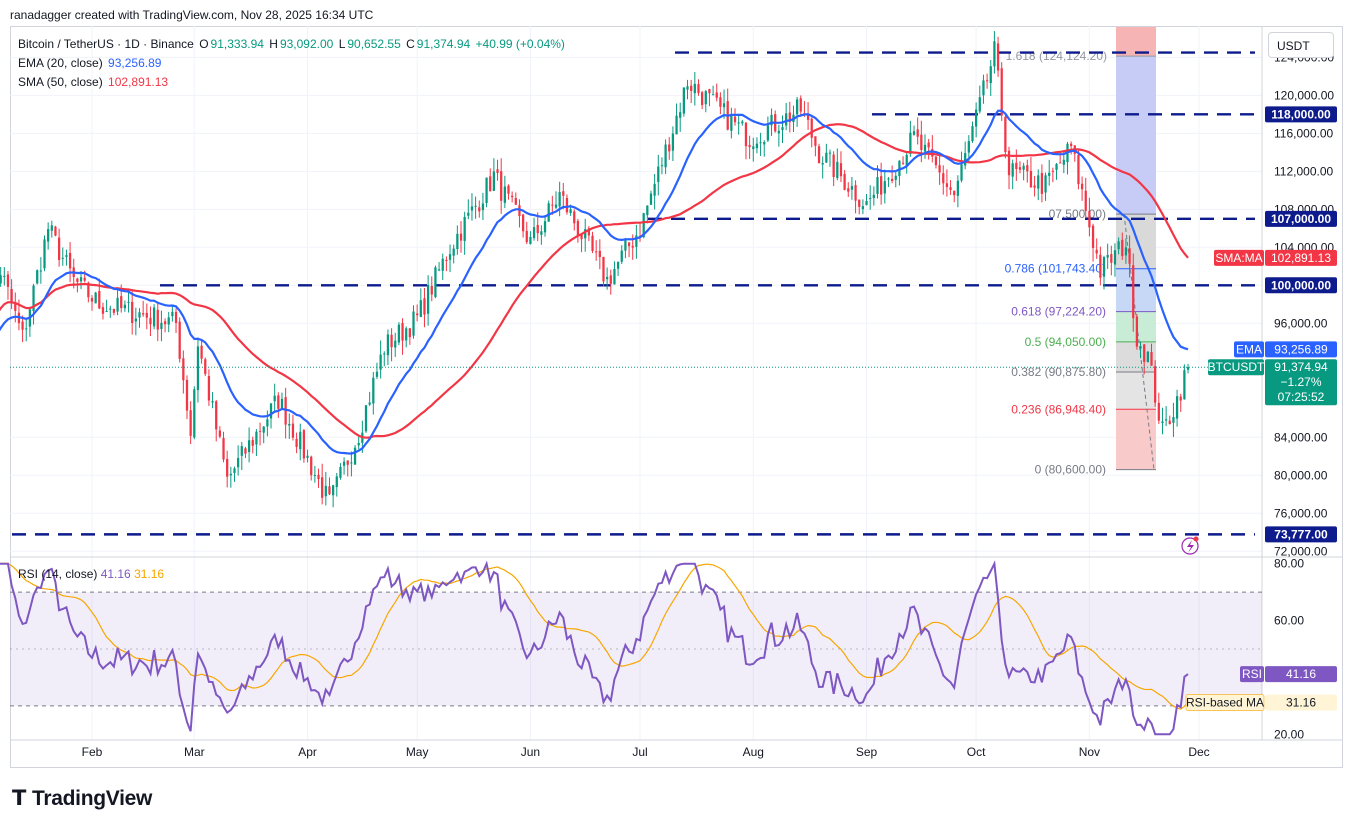  I want to click on tradingview-logo: 𝗧 TradingView, so click(82, 798).